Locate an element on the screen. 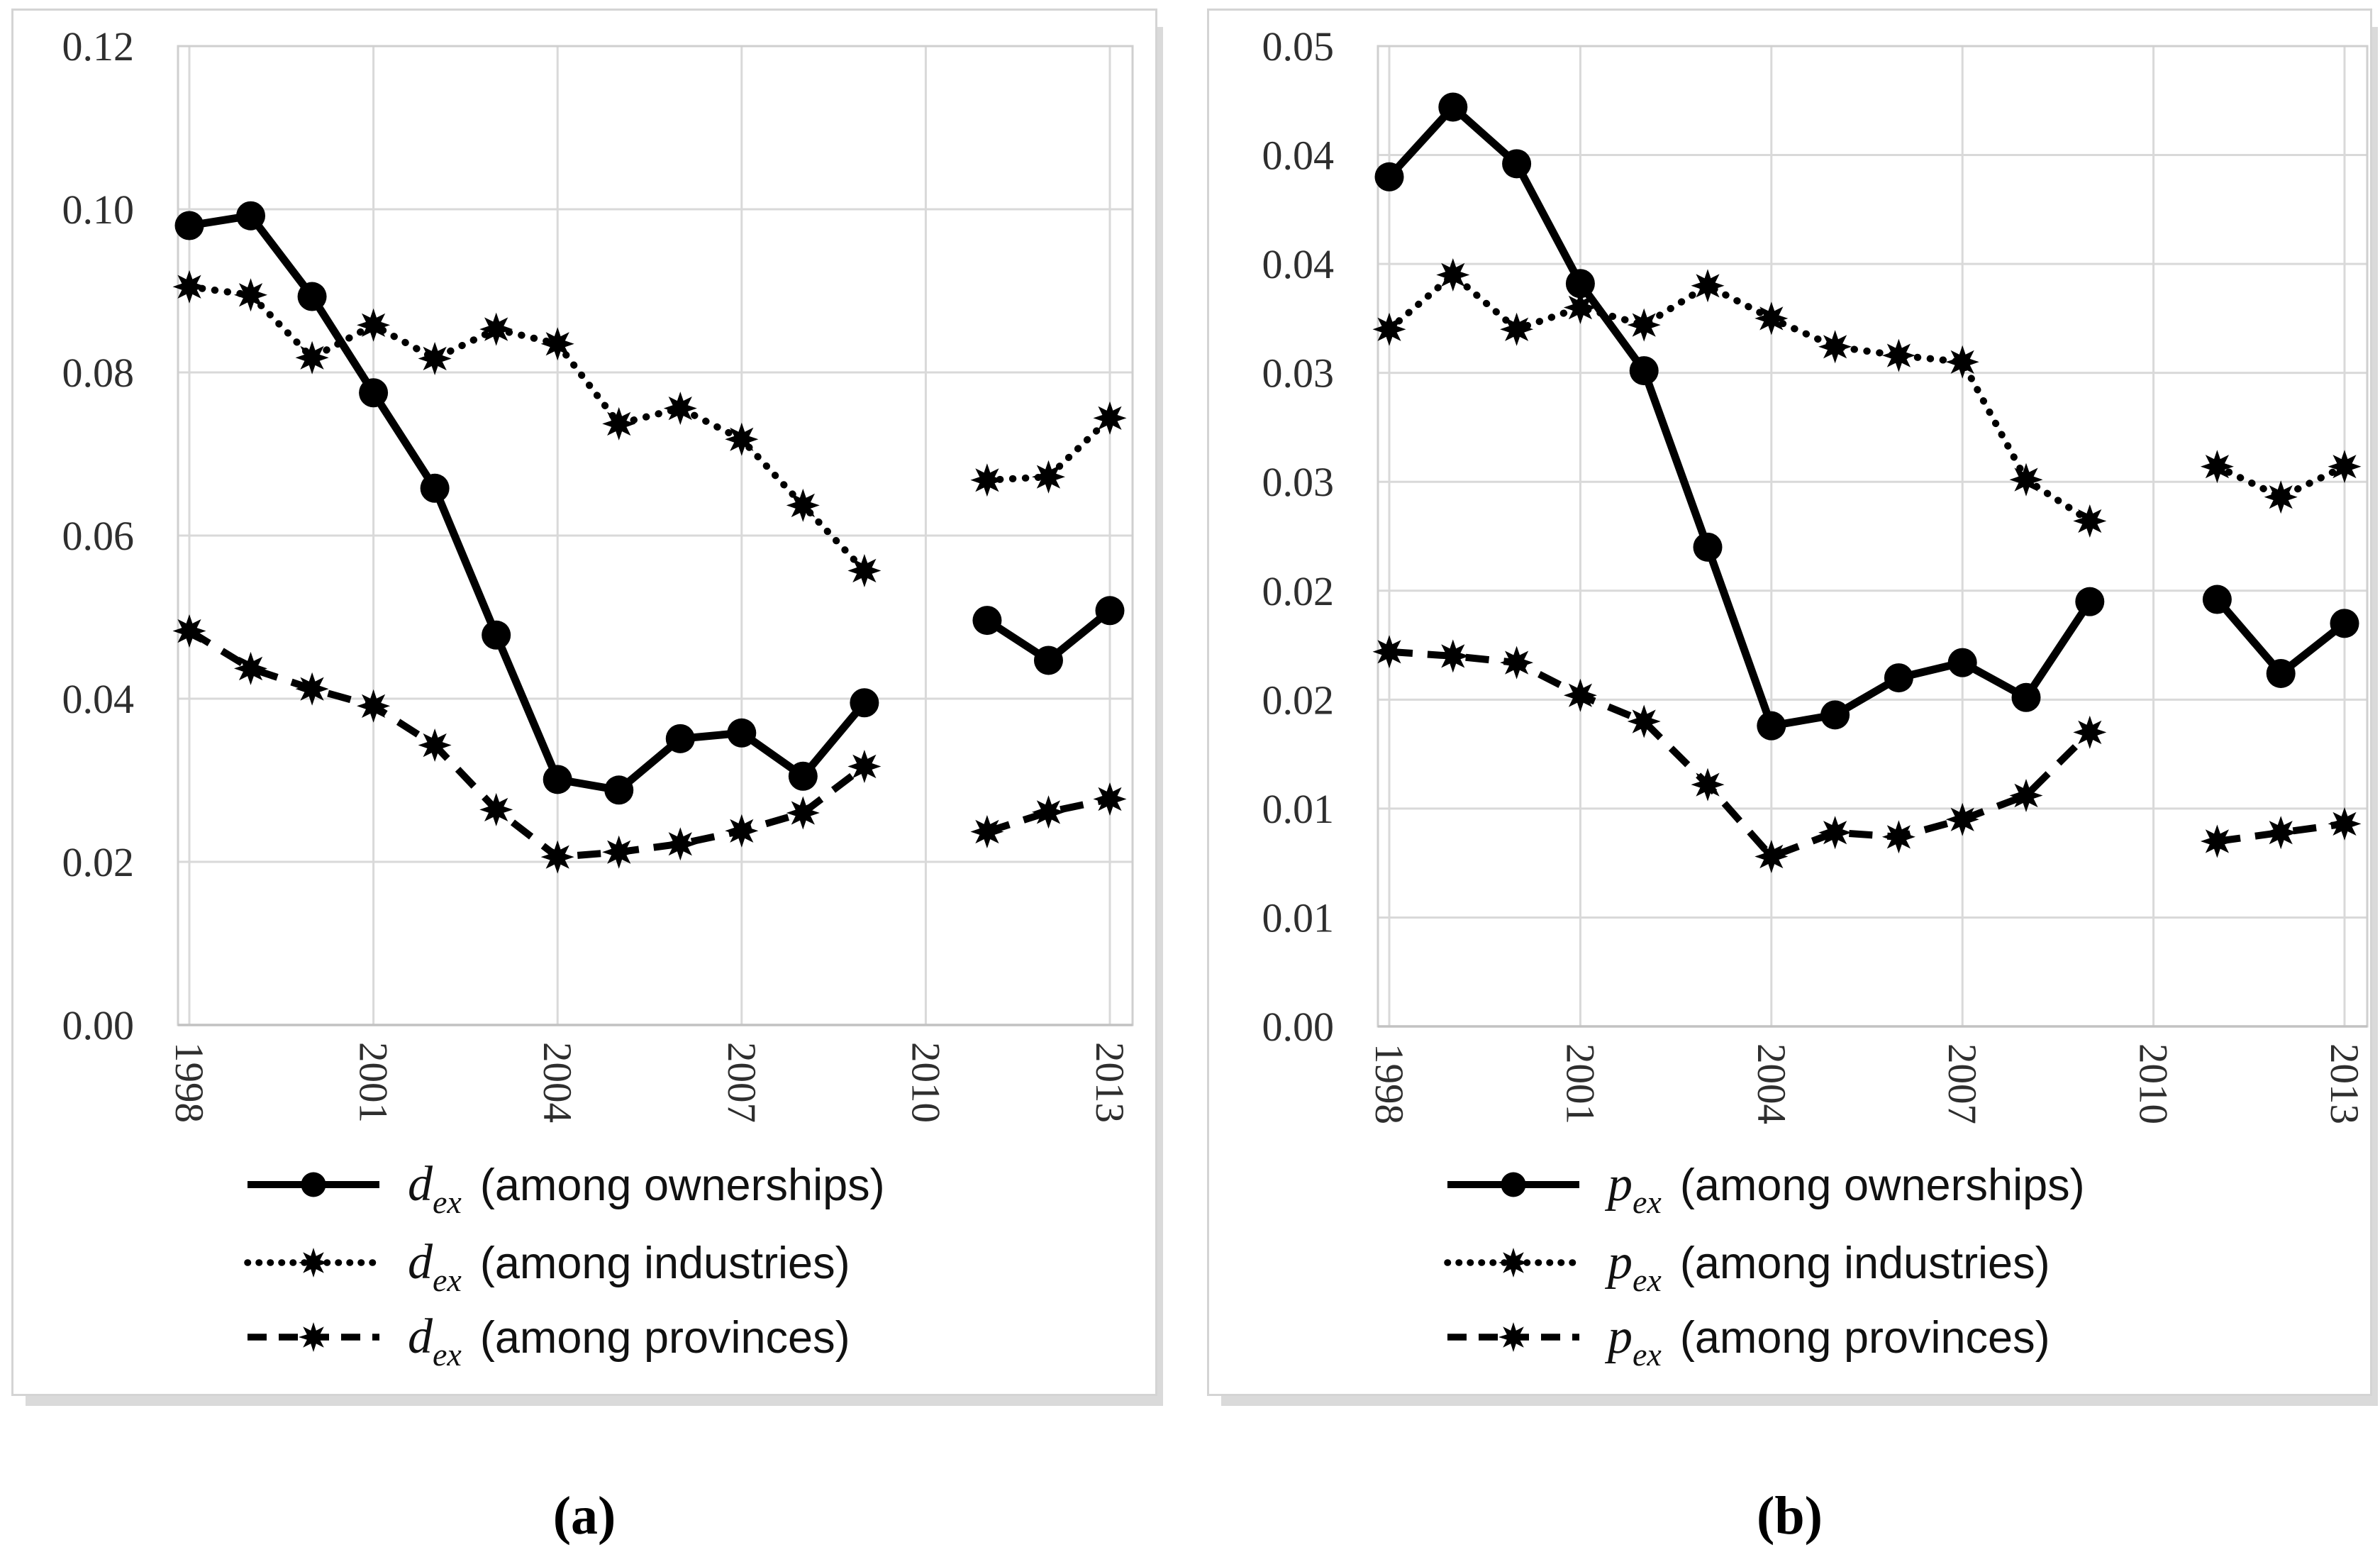  y-tick-label: 0.06 is located at coordinates (99, 536).